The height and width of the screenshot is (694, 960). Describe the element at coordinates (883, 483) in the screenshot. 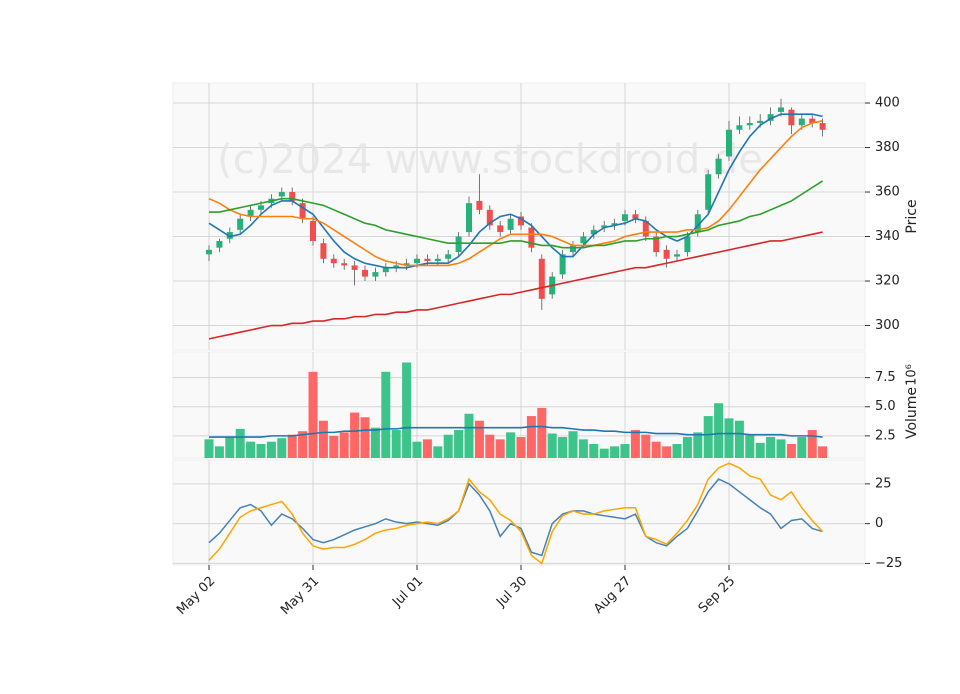

I see `y-tick-label: 25` at that location.